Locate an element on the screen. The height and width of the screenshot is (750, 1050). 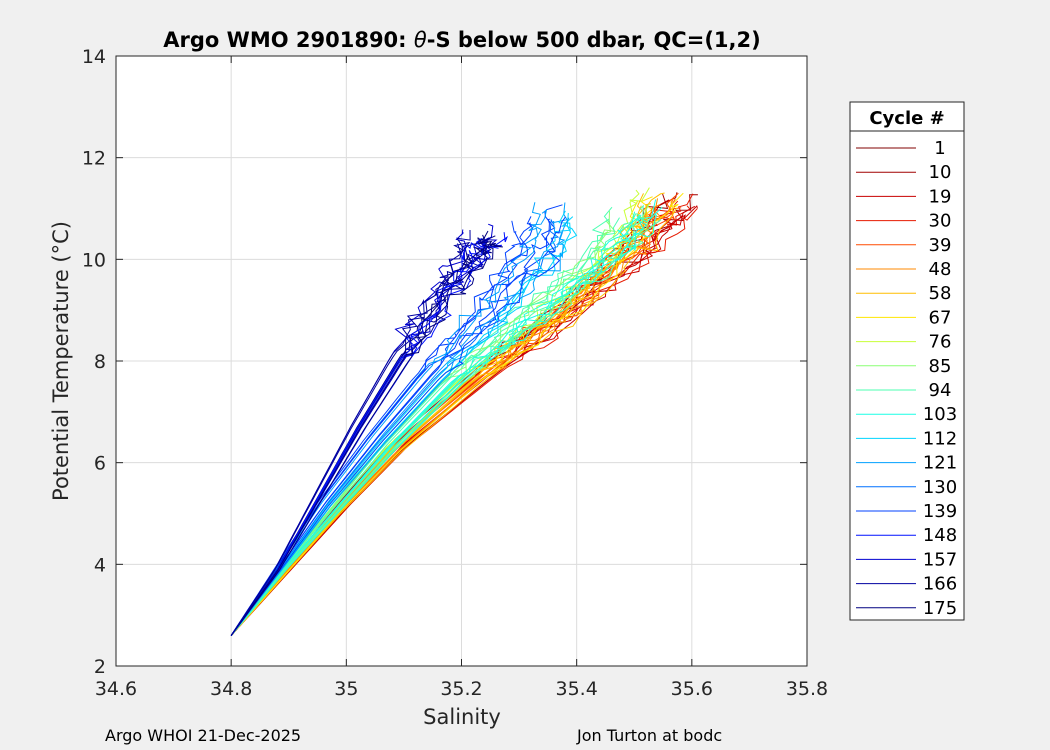
legend-entry-label: 121 is located at coordinates (940, 463).